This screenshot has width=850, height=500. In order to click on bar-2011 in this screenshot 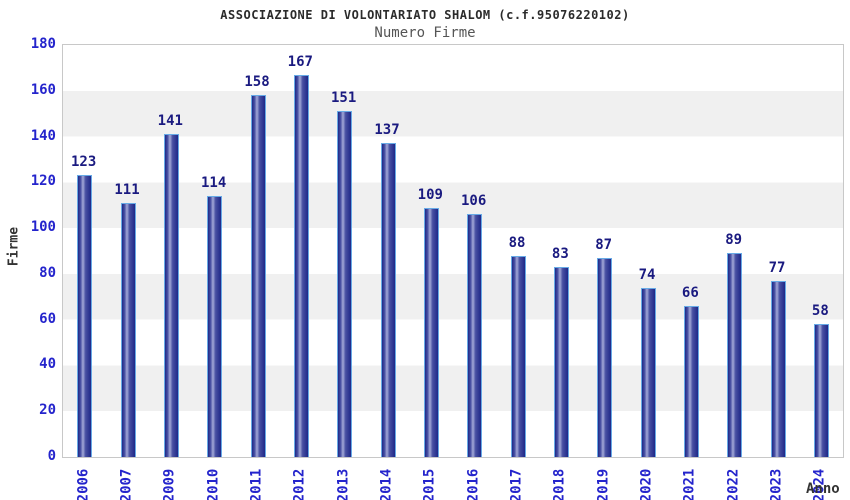, I will do `click(258, 276)`.